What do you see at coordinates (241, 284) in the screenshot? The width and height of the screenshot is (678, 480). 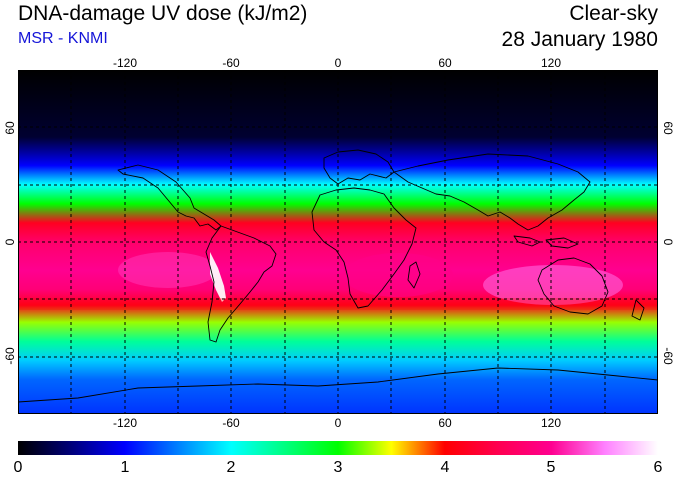 I see `coastline-south-america` at bounding box center [241, 284].